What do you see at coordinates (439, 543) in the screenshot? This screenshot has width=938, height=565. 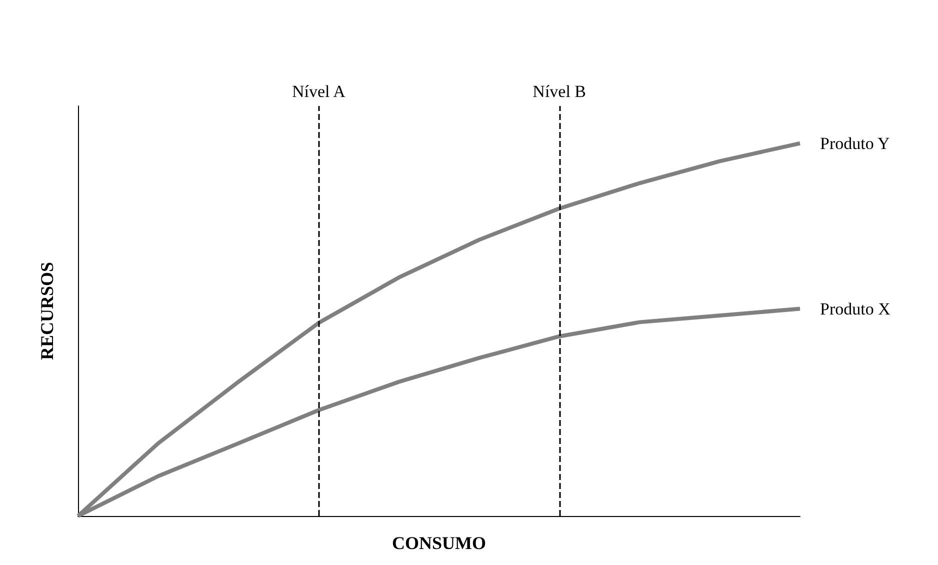 I see `x-axis-title: CONSUMO` at bounding box center [439, 543].